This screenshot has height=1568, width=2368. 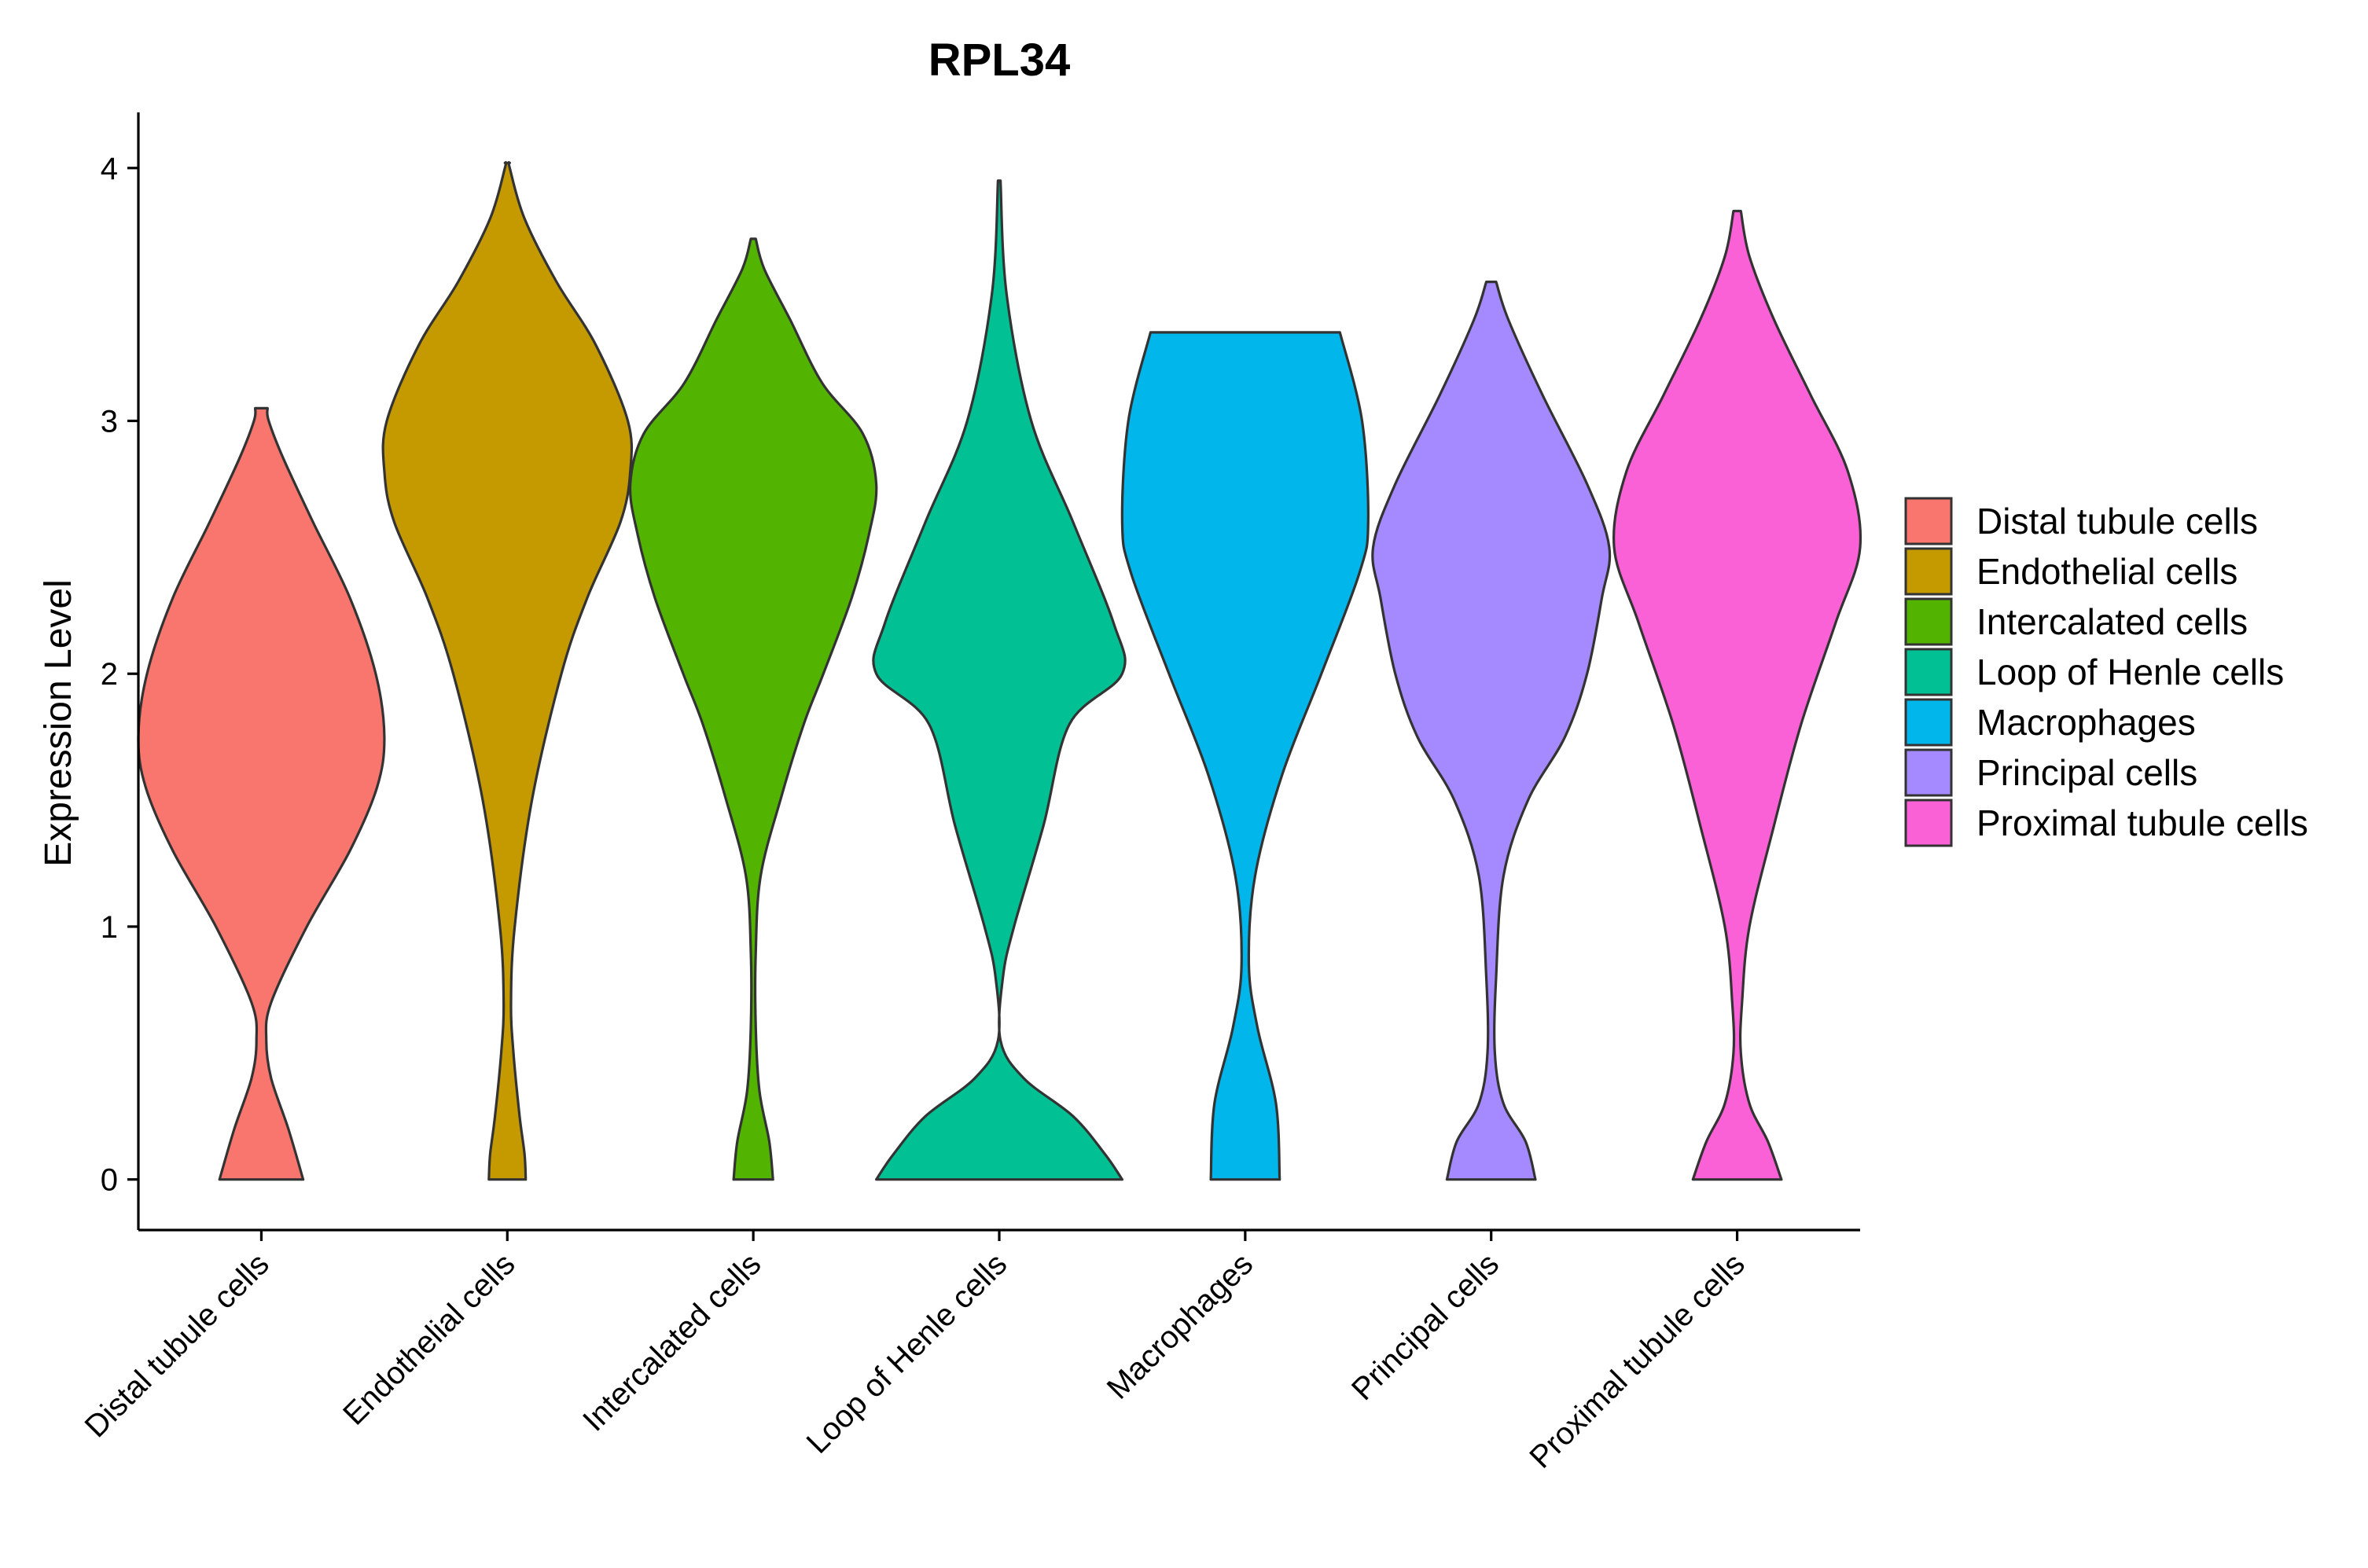 I want to click on legend-key-principal-cells, so click(x=1928, y=772).